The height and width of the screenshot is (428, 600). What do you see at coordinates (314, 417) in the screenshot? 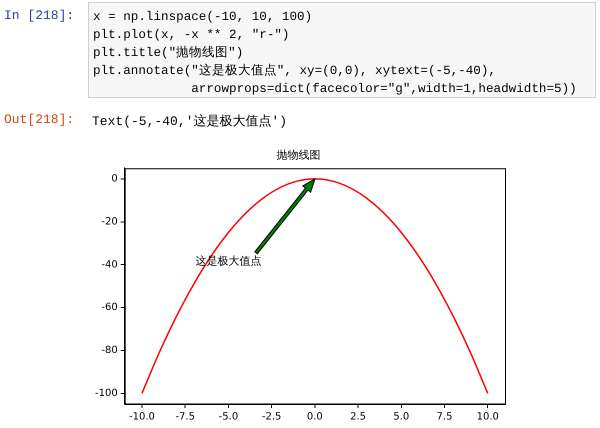
I see `x-tick-label: 0.0` at bounding box center [314, 417].